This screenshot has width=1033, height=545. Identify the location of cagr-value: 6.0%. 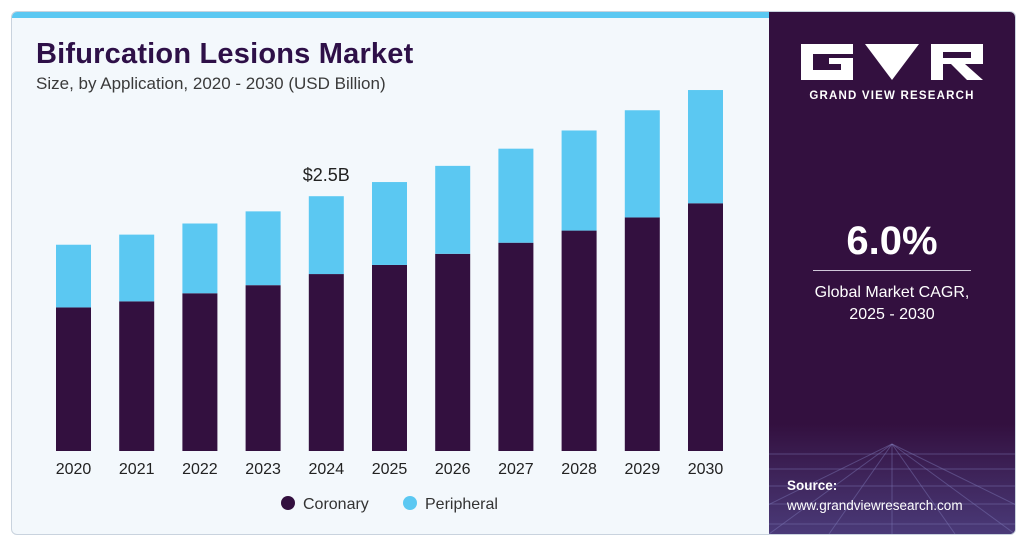
(892, 241).